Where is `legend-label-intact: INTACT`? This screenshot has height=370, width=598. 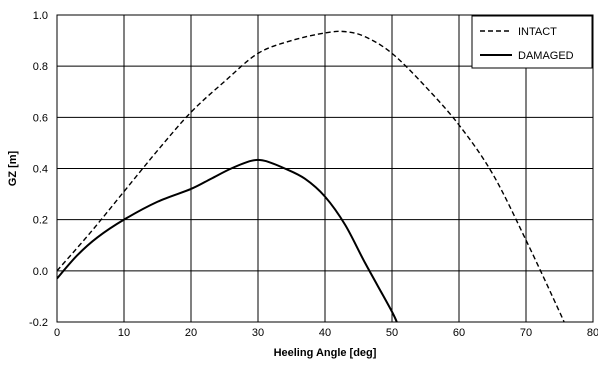 legend-label-intact: INTACT is located at coordinates (537, 32).